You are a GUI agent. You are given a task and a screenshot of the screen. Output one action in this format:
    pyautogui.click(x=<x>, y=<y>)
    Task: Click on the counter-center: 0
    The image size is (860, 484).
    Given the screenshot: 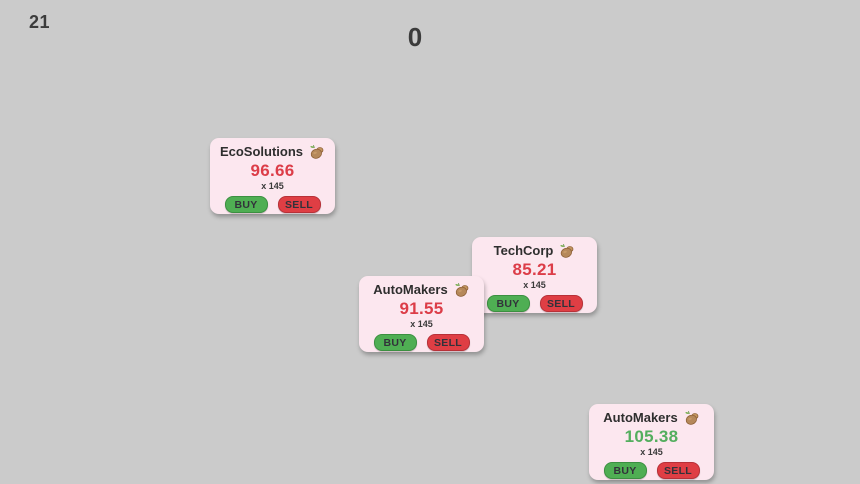 What is the action you would take?
    pyautogui.click(x=415, y=37)
    